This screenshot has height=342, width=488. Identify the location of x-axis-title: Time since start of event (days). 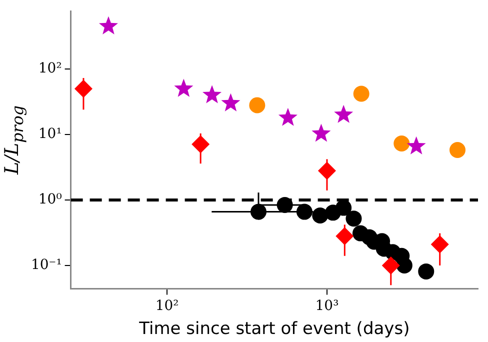
(274, 329).